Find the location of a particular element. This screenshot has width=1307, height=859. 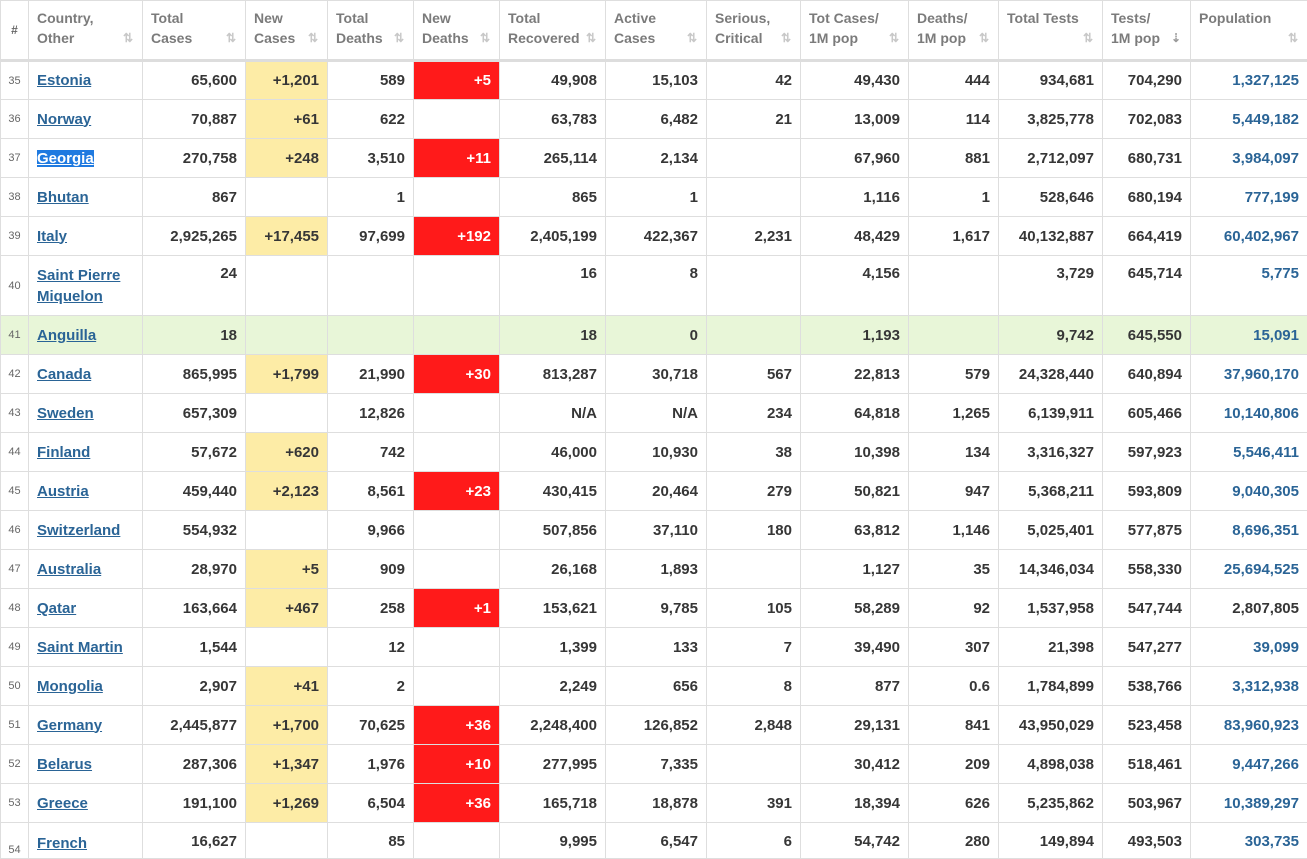

cell-serious: 6 is located at coordinates (754, 841).